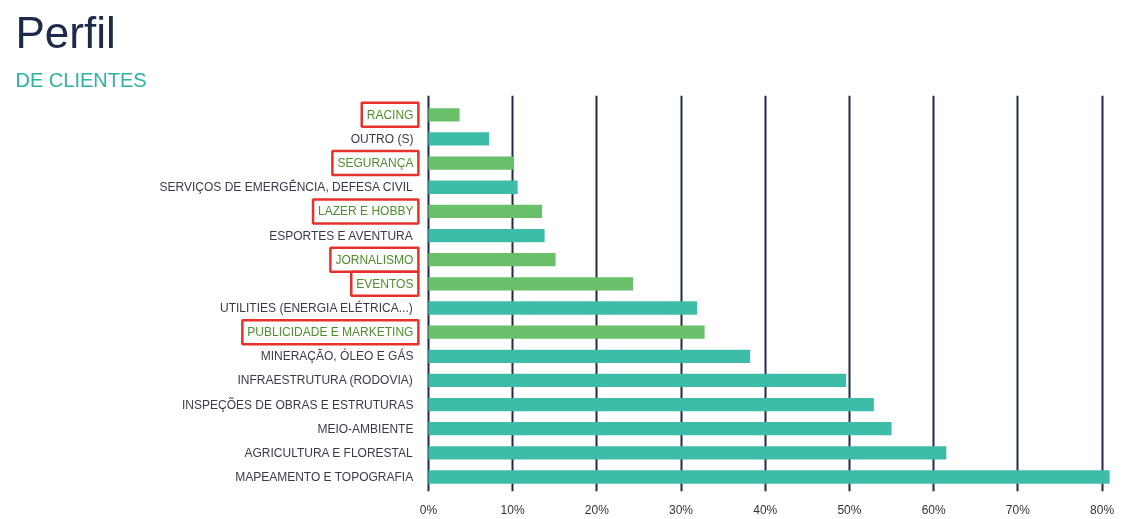 Image resolution: width=1128 pixels, height=519 pixels. I want to click on x-tick-label: 60%, so click(933, 509).